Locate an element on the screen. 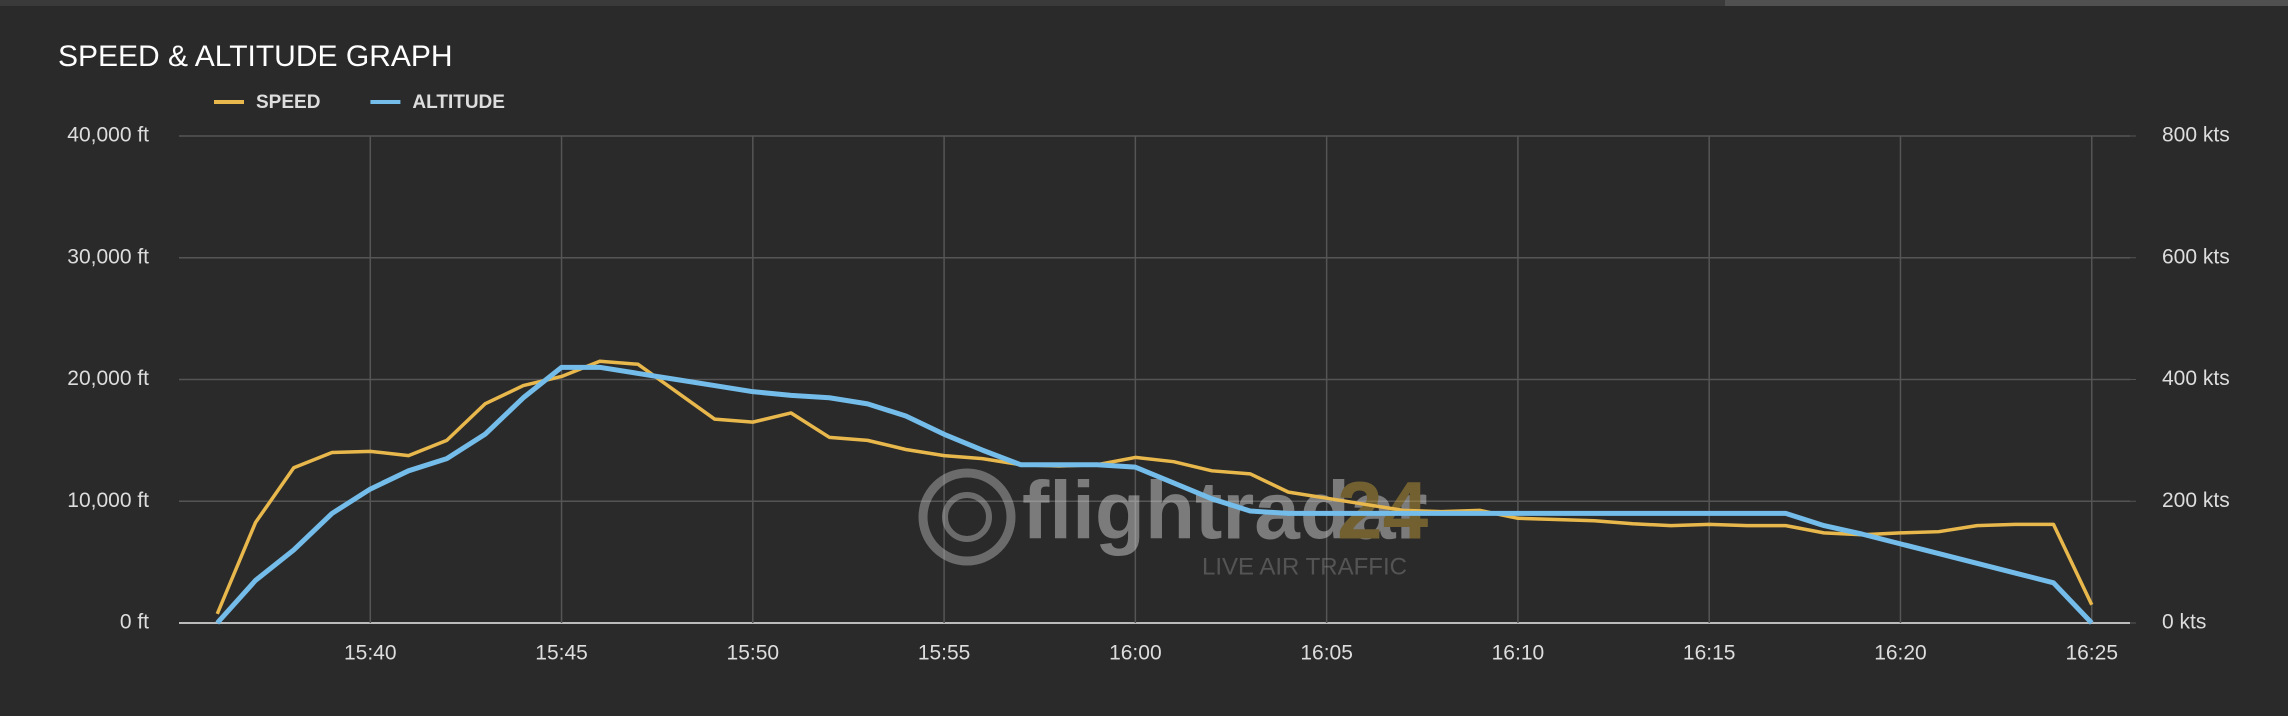  y2-tick-label: 0 kts is located at coordinates (2184, 622).